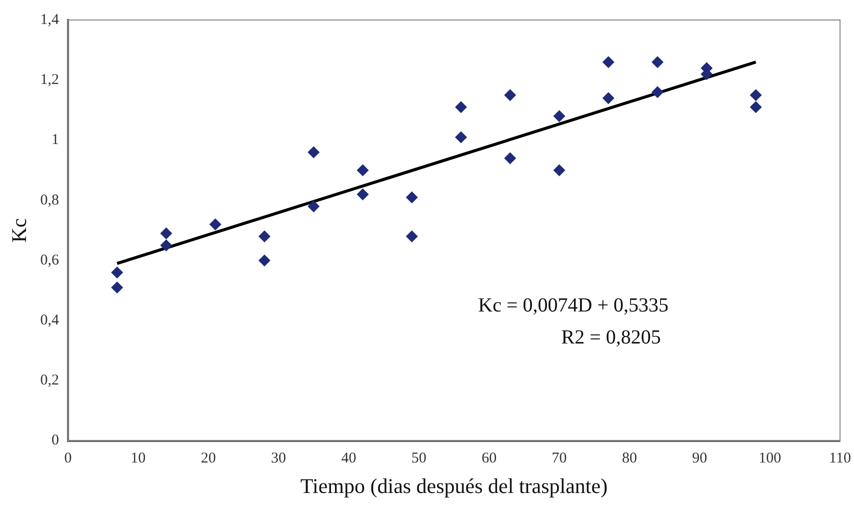  What do you see at coordinates (489, 458) in the screenshot?
I see `x-tick-label: 60` at bounding box center [489, 458].